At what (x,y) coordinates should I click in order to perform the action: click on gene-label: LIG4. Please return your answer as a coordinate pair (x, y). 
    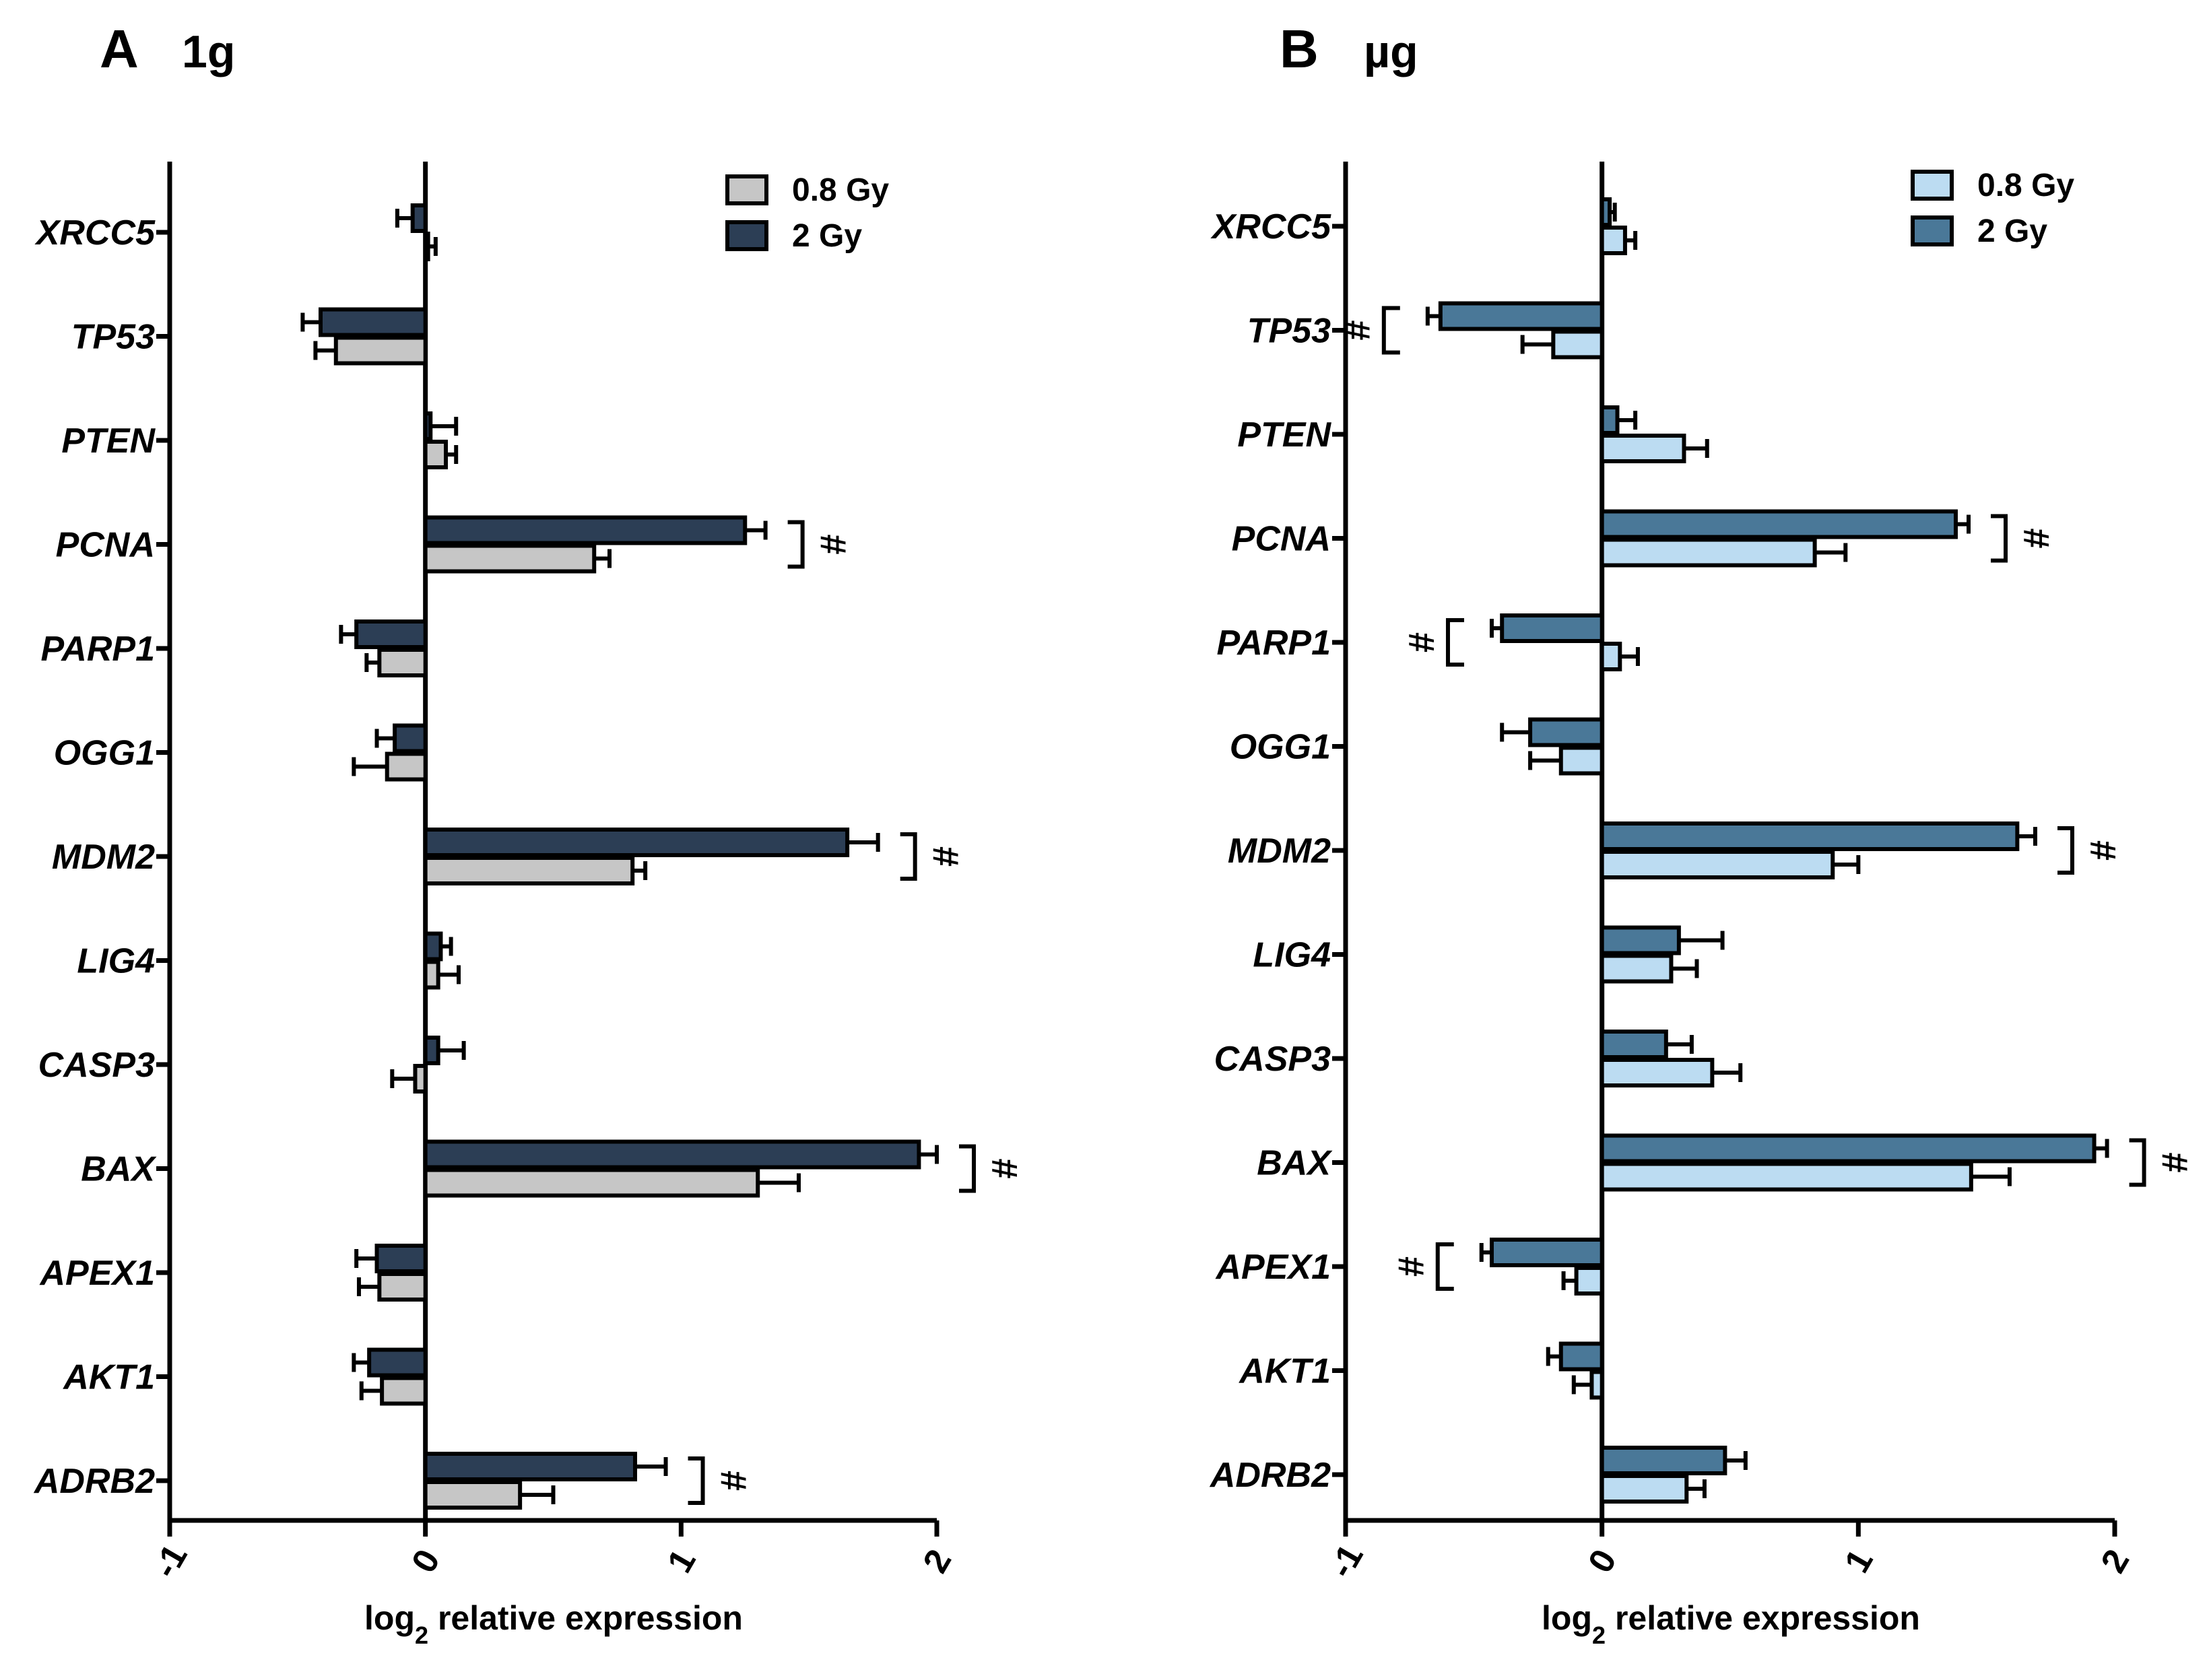
    Looking at the image, I should click on (116, 962).